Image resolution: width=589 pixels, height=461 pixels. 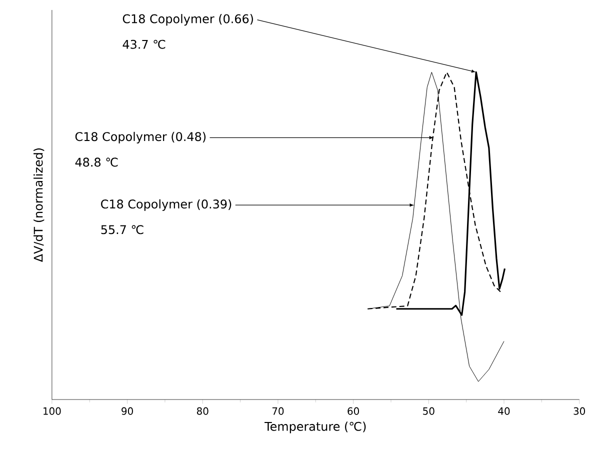 What do you see at coordinates (96, 161) in the screenshot?
I see `annotation: 48.8 ℃` at bounding box center [96, 161].